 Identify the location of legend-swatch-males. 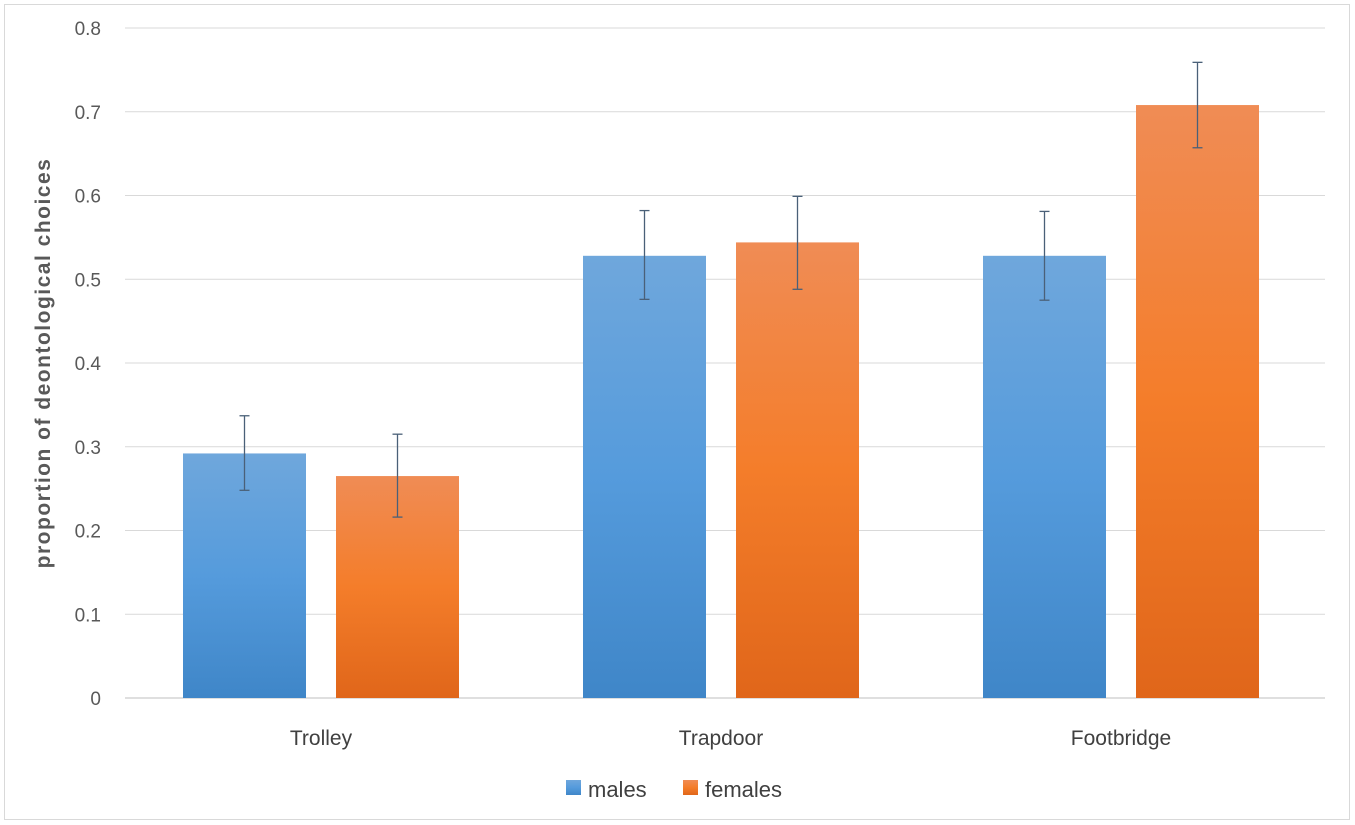
(573, 787).